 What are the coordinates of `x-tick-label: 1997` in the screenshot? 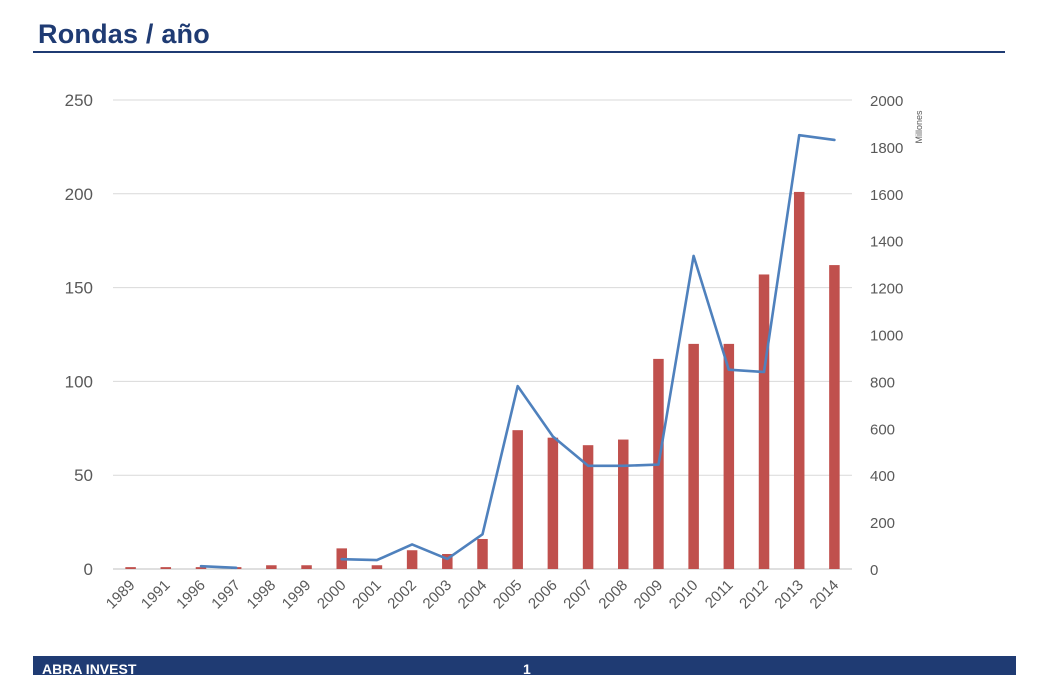 It's located at (226, 595).